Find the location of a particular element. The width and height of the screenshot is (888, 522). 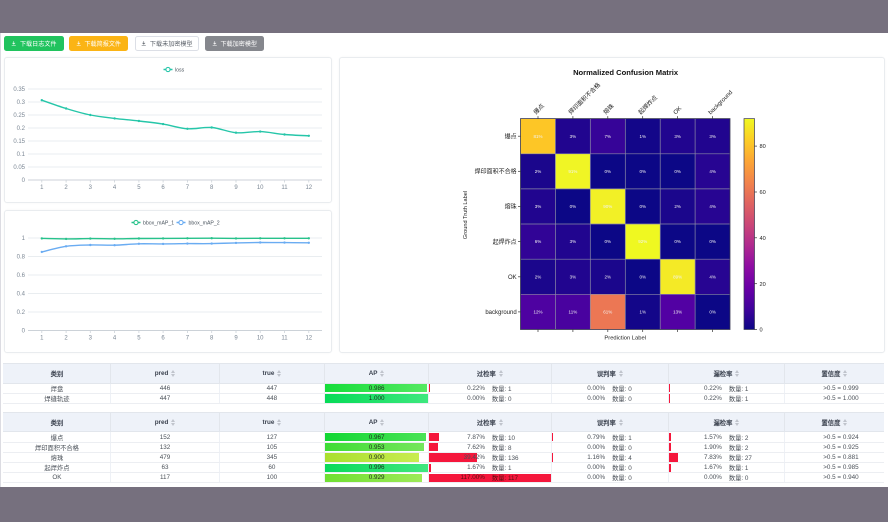

svg-text: 90% is located at coordinates (607, 206).